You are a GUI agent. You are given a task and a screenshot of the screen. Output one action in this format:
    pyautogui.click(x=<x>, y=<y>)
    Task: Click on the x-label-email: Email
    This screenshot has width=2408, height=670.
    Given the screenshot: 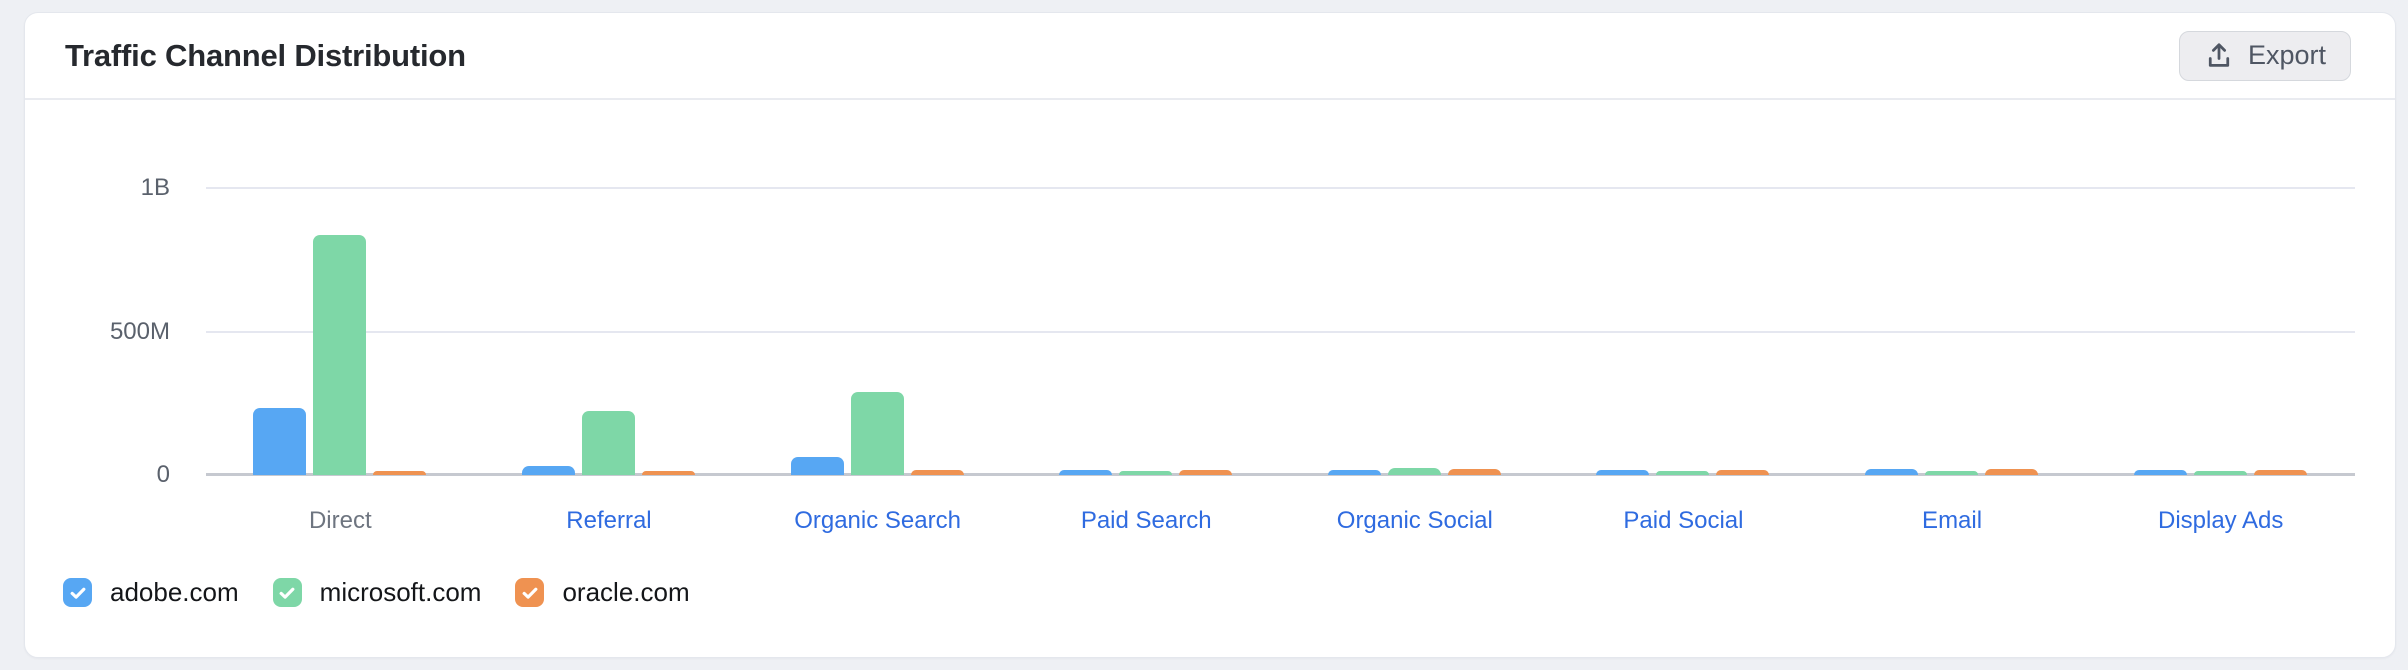 What is the action you would take?
    pyautogui.click(x=1952, y=520)
    